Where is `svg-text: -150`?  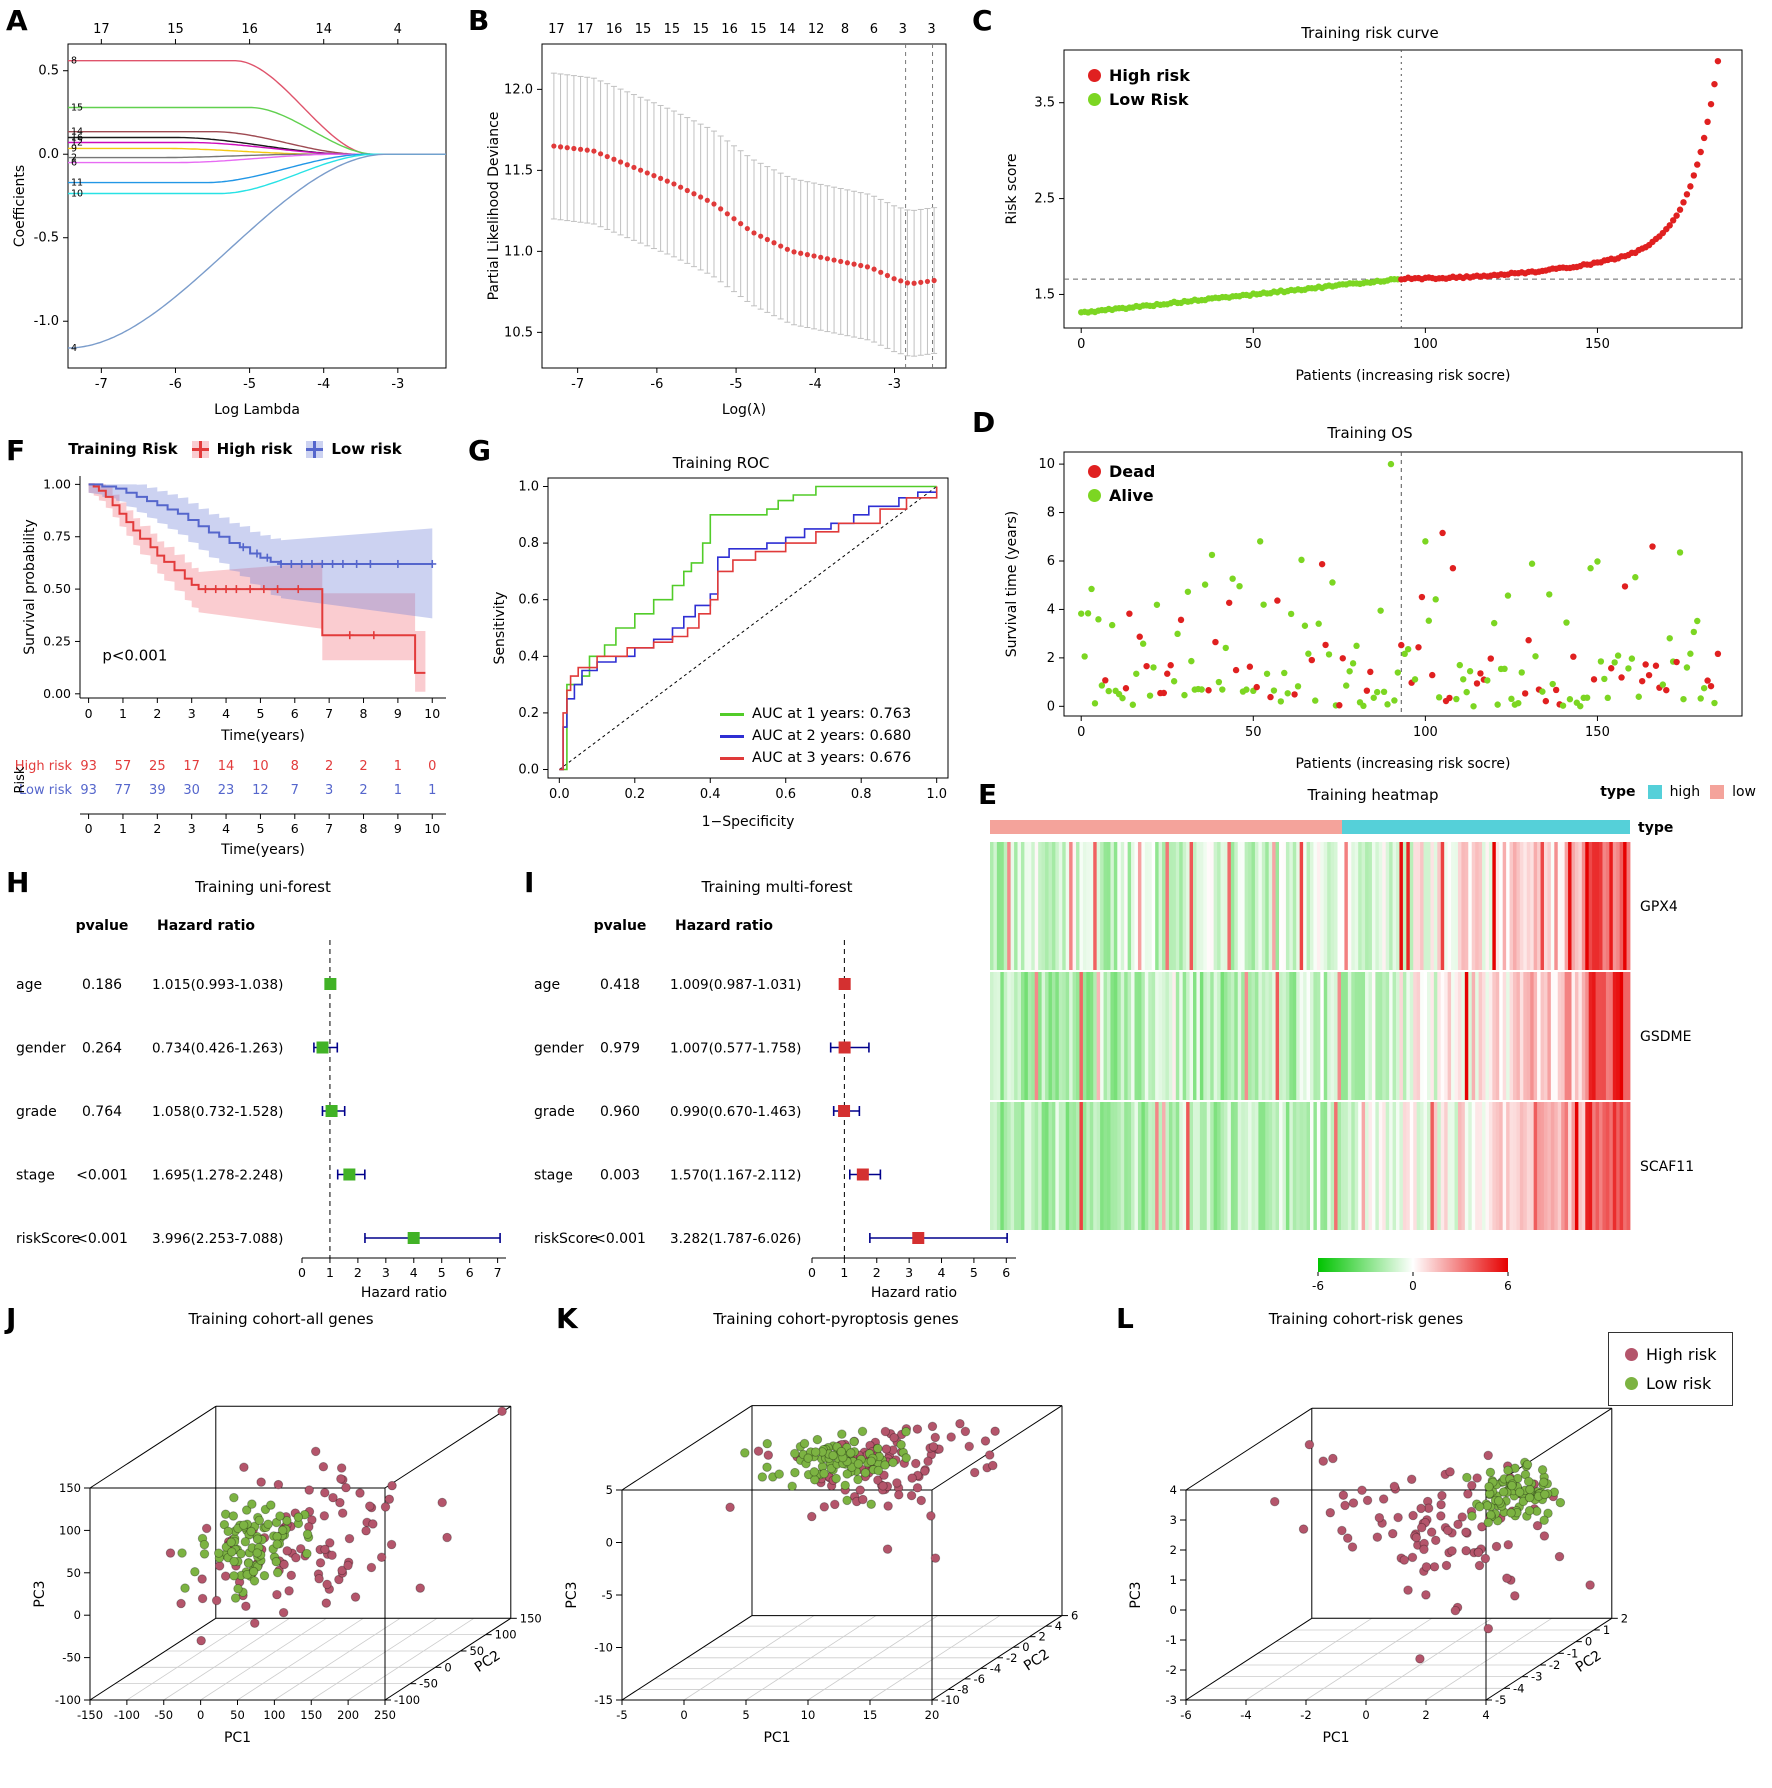
svg-text: -150 is located at coordinates (90, 1715).